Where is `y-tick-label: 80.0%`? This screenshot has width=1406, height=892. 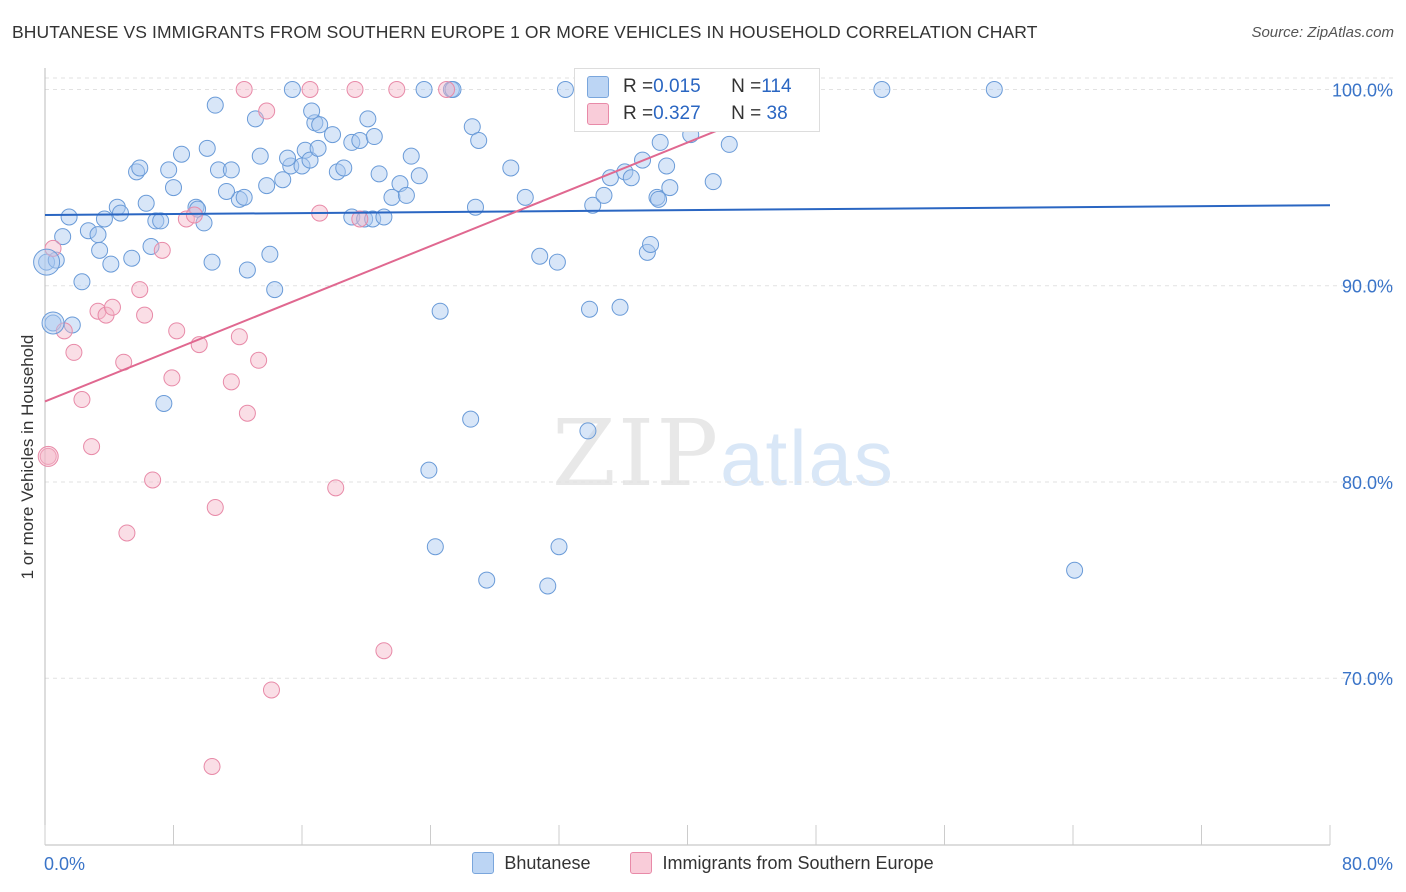 y-tick-label: 80.0% is located at coordinates (1367, 483).